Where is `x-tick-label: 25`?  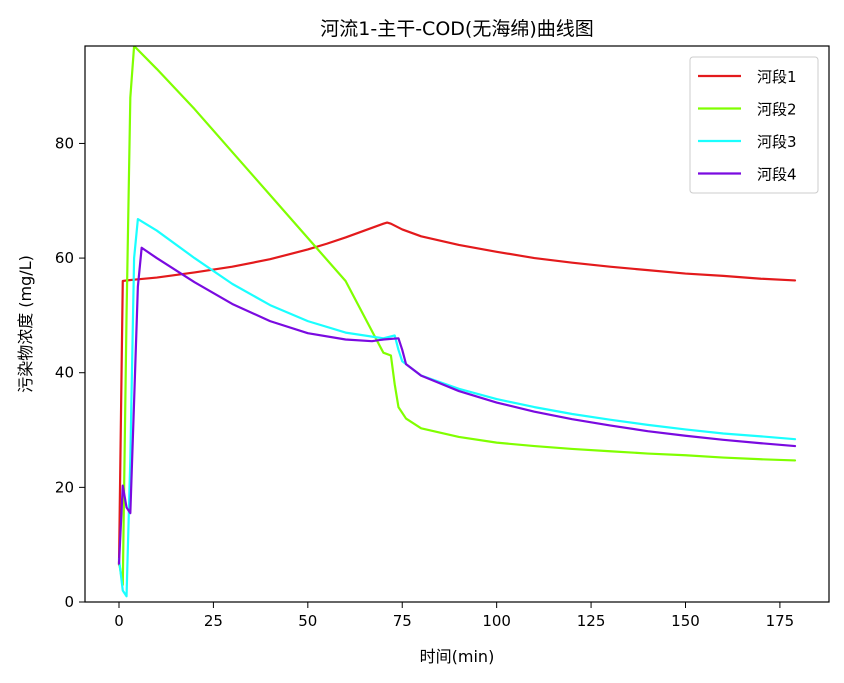 x-tick-label: 25 is located at coordinates (213, 621).